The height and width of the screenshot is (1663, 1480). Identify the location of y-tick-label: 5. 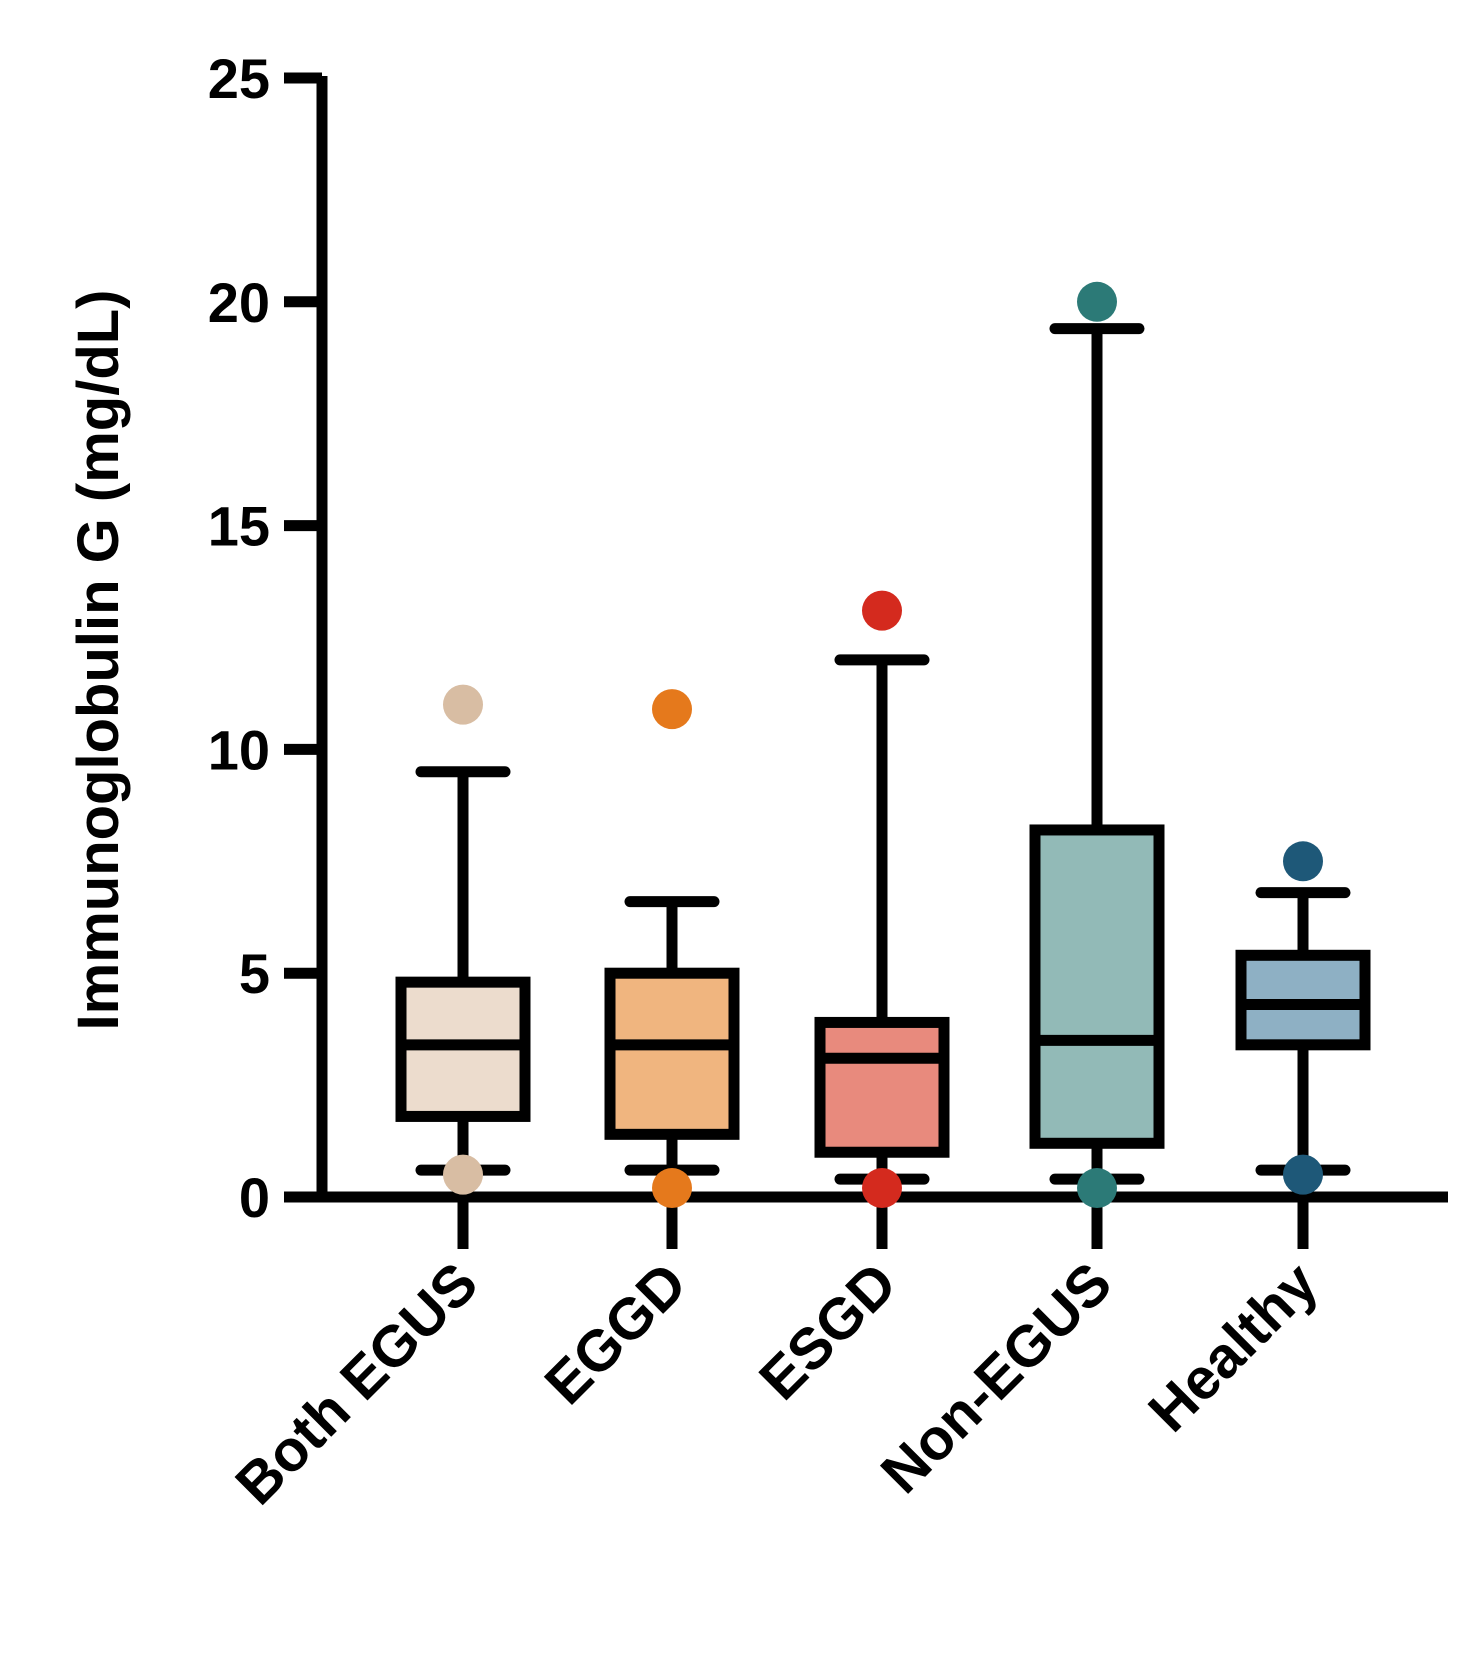
(254, 973).